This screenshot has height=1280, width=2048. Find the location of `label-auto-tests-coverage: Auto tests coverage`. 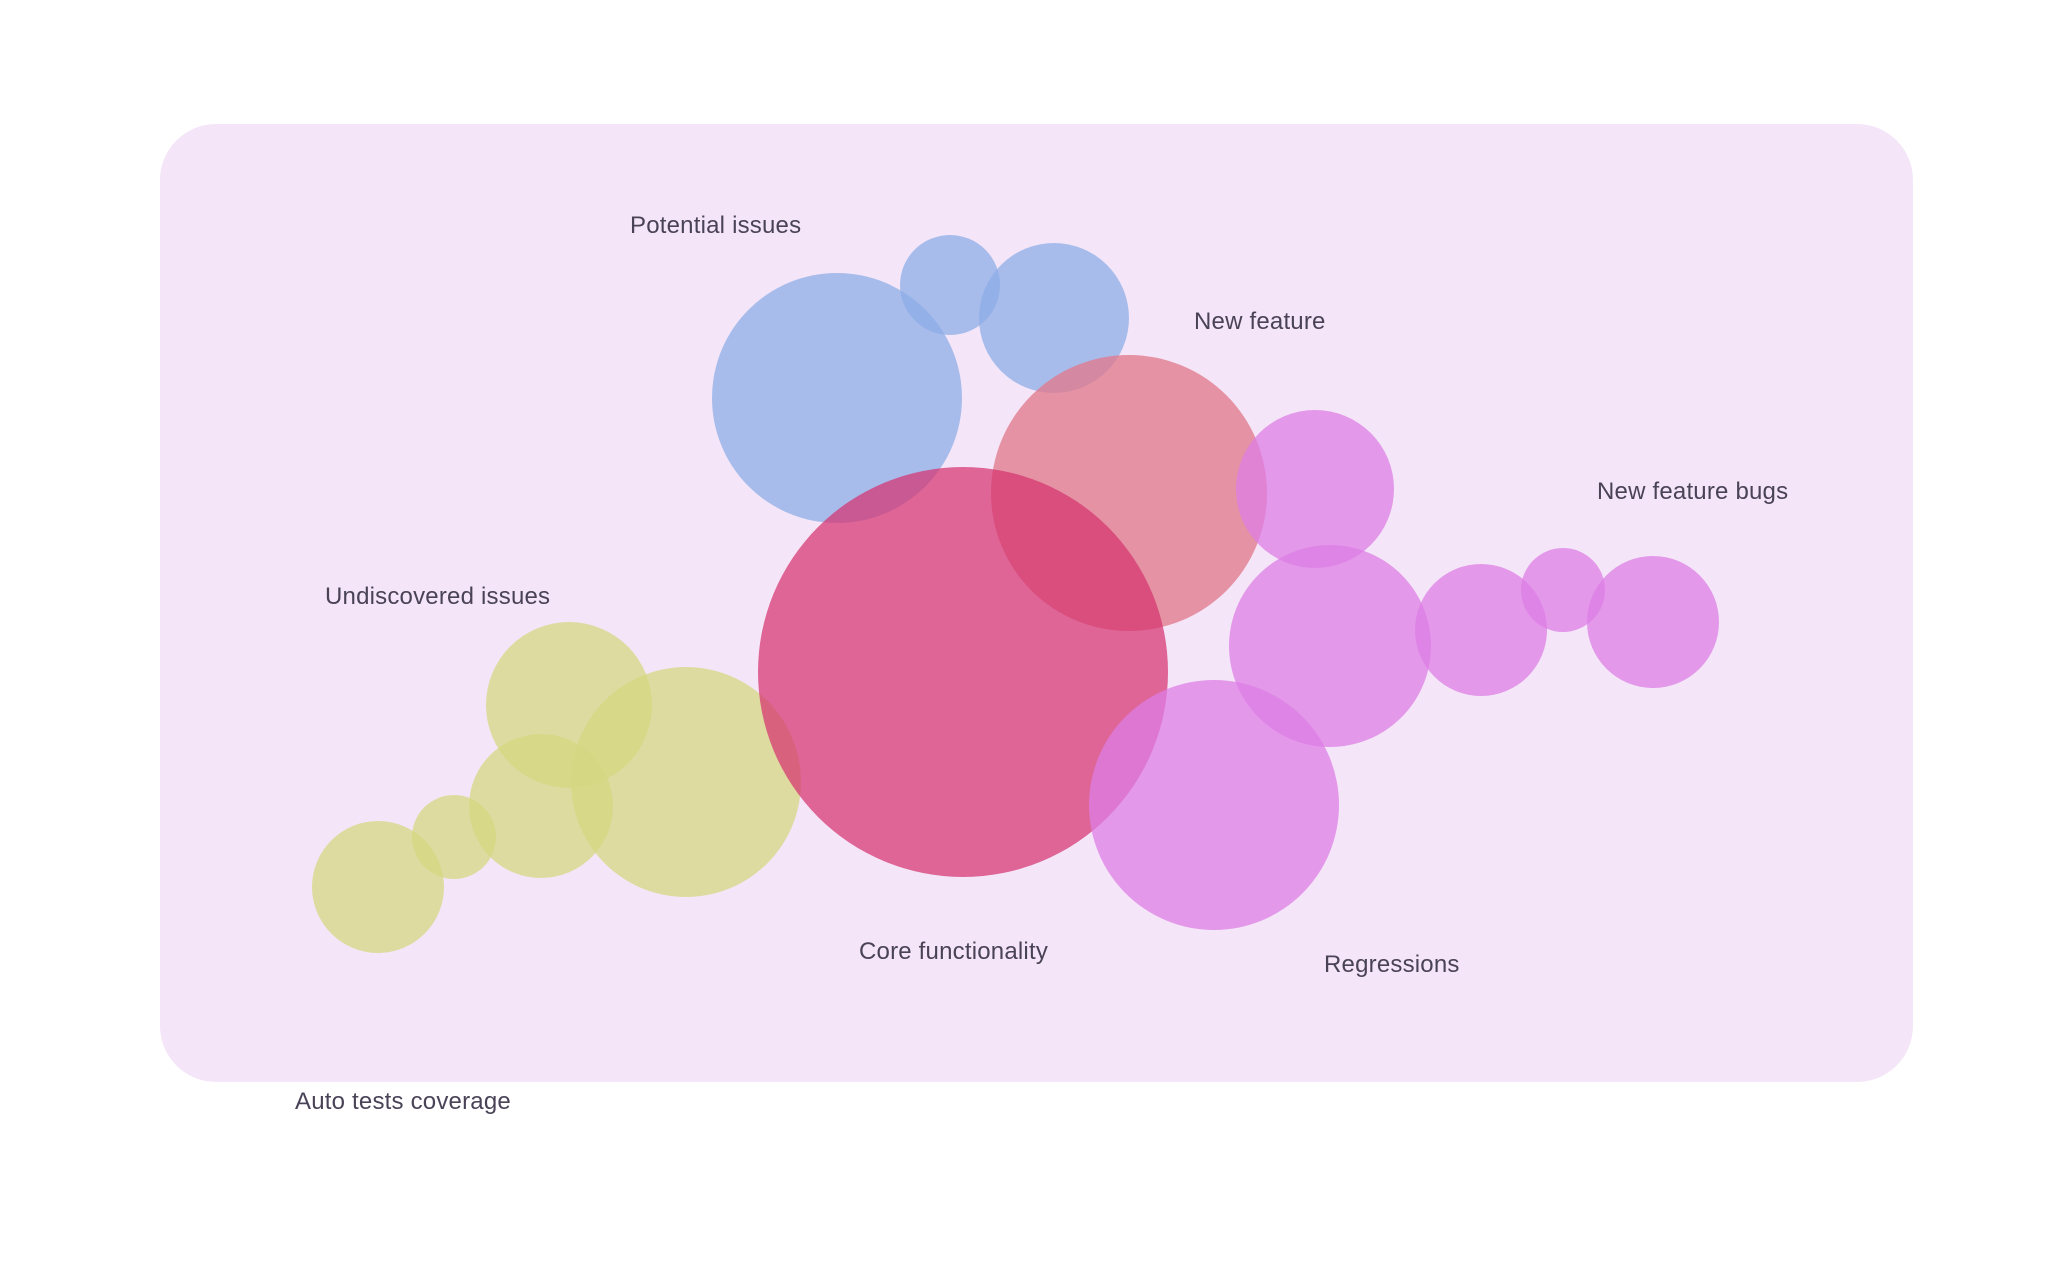

label-auto-tests-coverage: Auto tests coverage is located at coordinates (403, 1101).